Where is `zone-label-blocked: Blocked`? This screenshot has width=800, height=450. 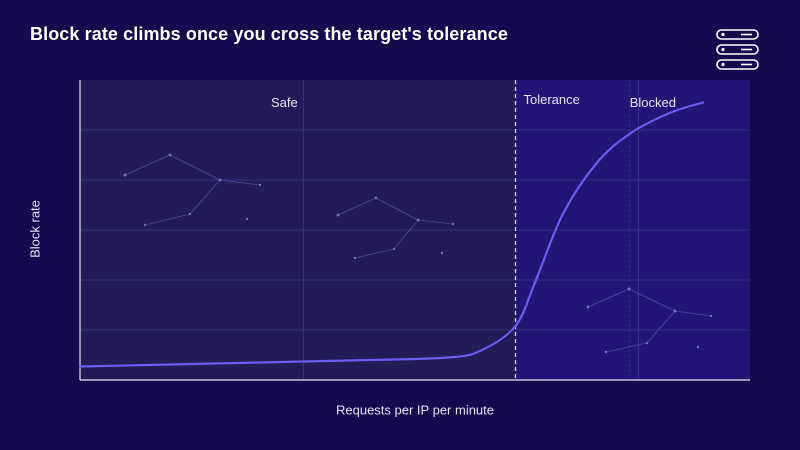
zone-label-blocked: Blocked is located at coordinates (653, 102).